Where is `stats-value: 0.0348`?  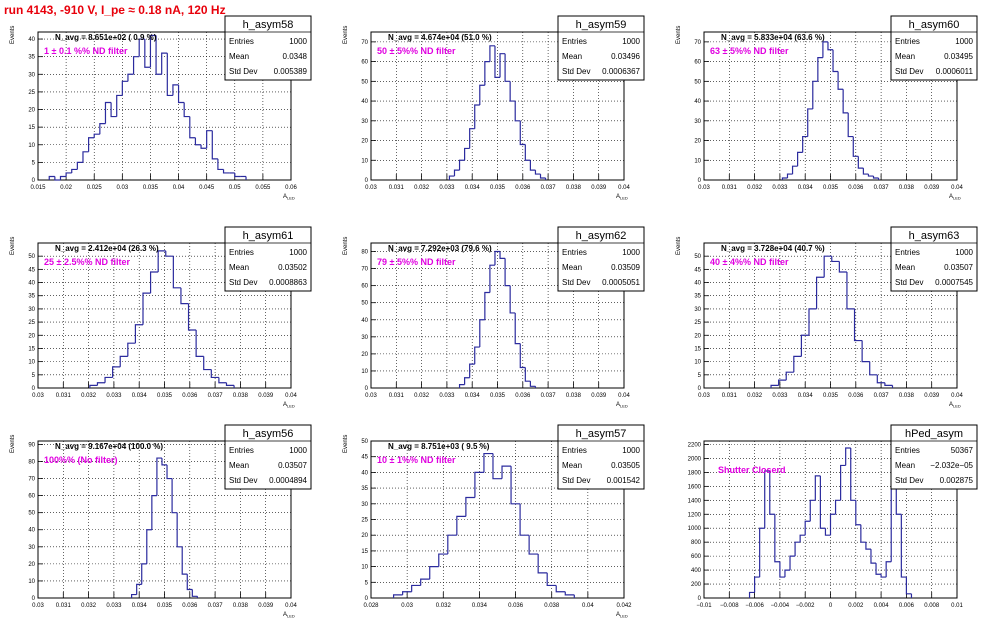 stats-value: 0.0348 is located at coordinates (295, 56).